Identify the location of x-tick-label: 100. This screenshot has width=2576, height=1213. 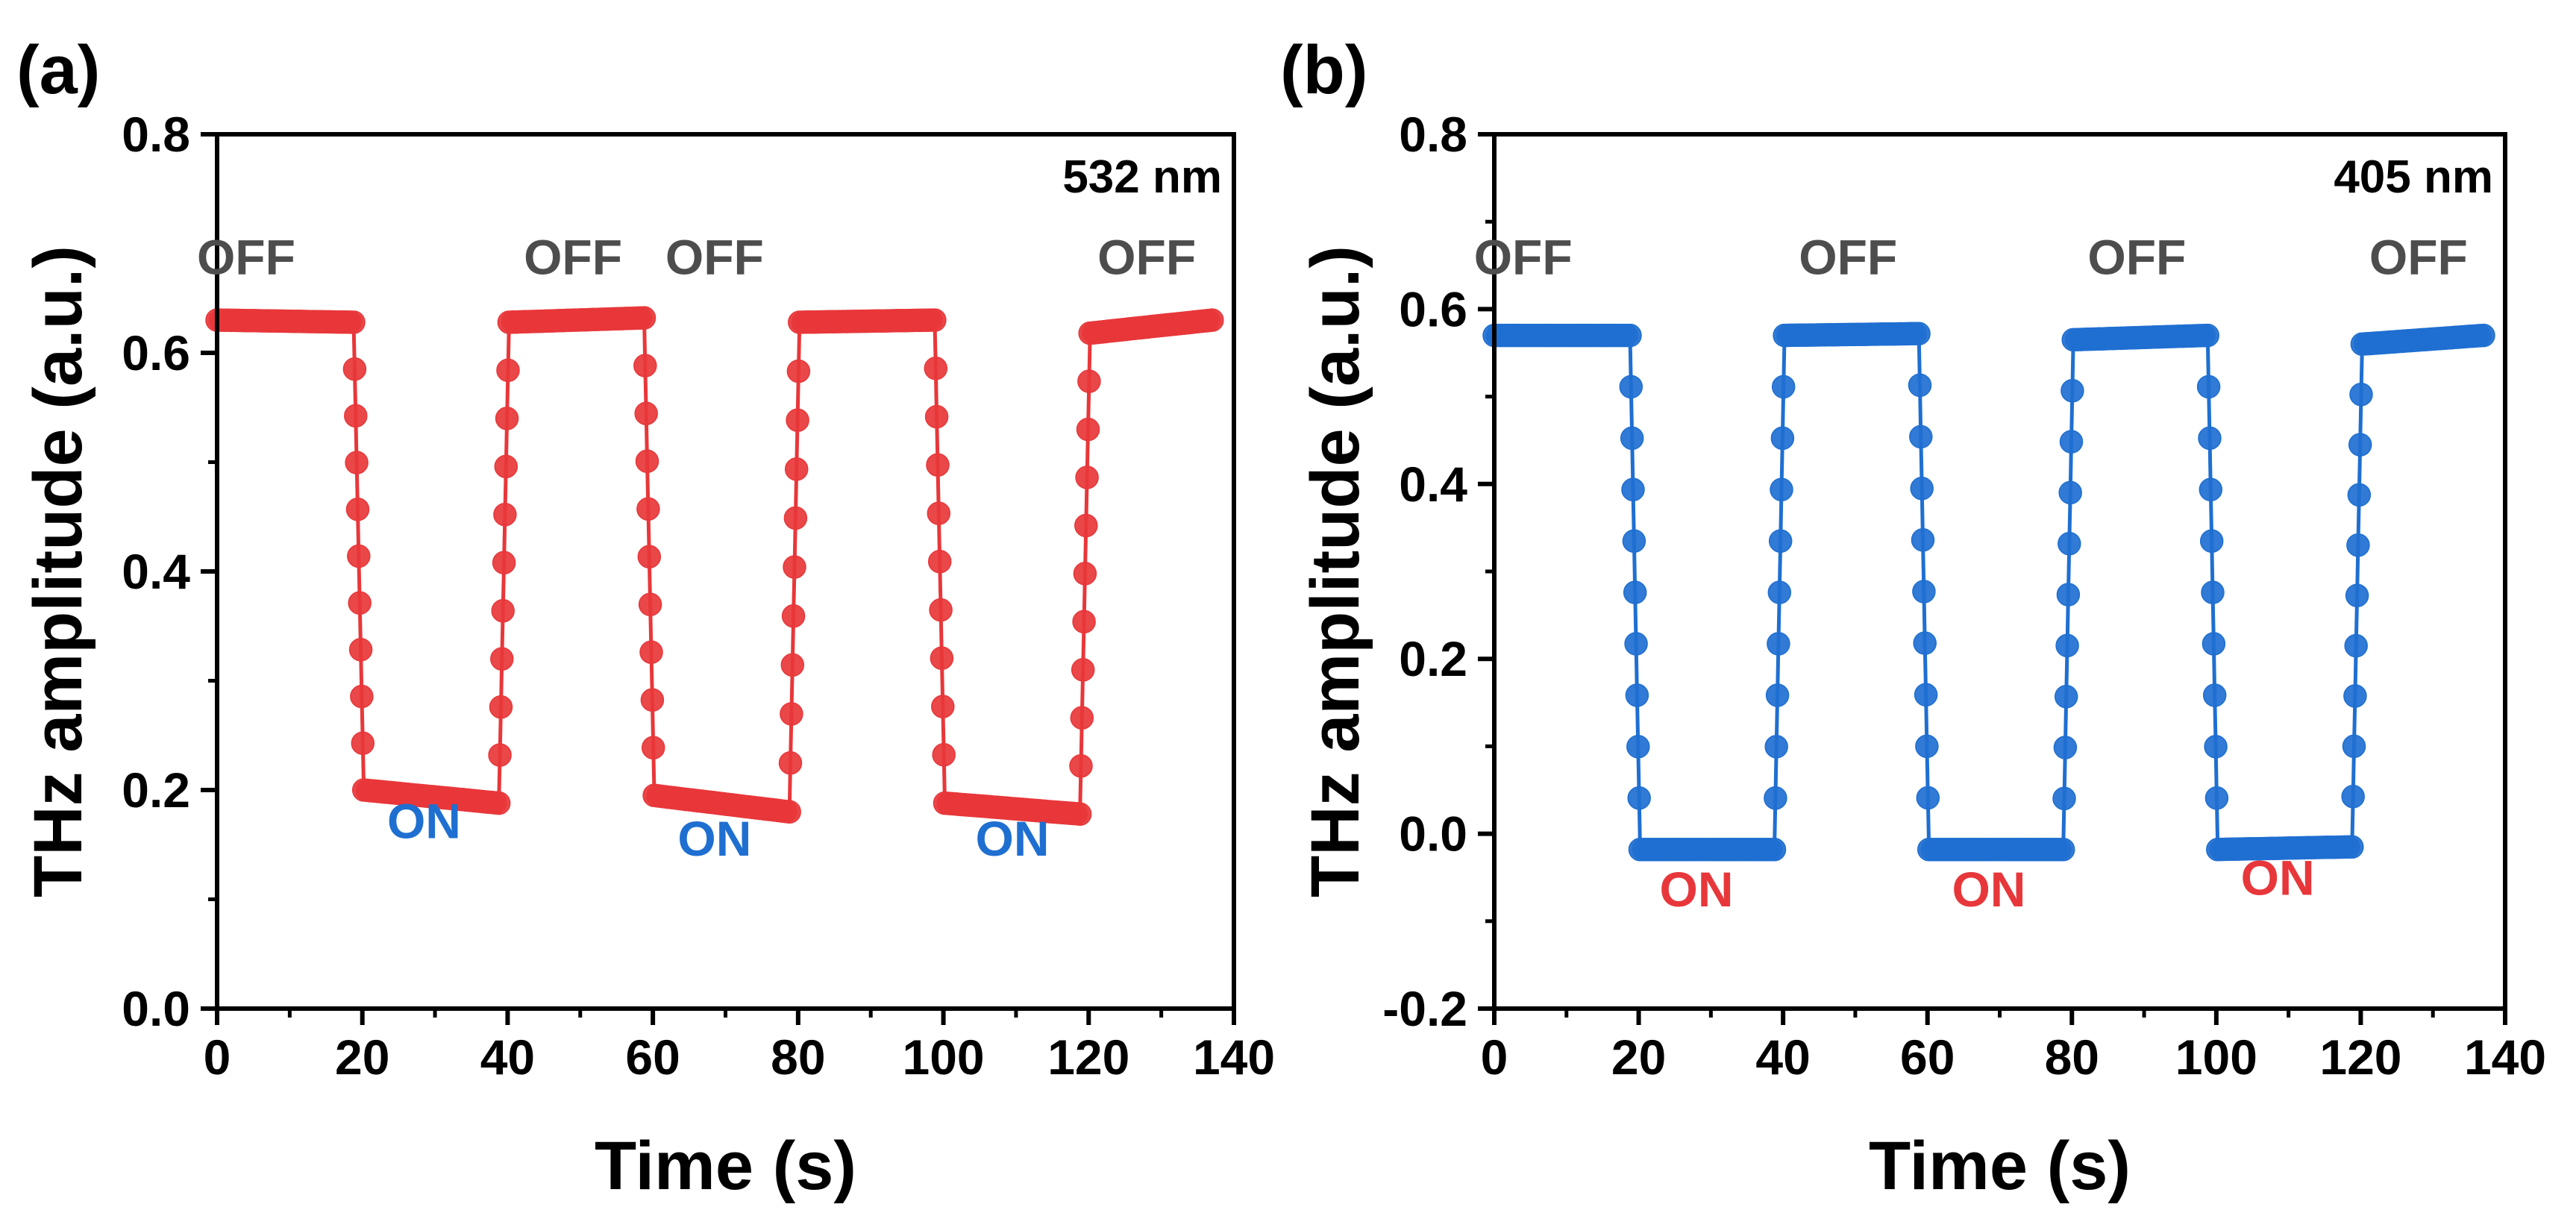
(2216, 1057).